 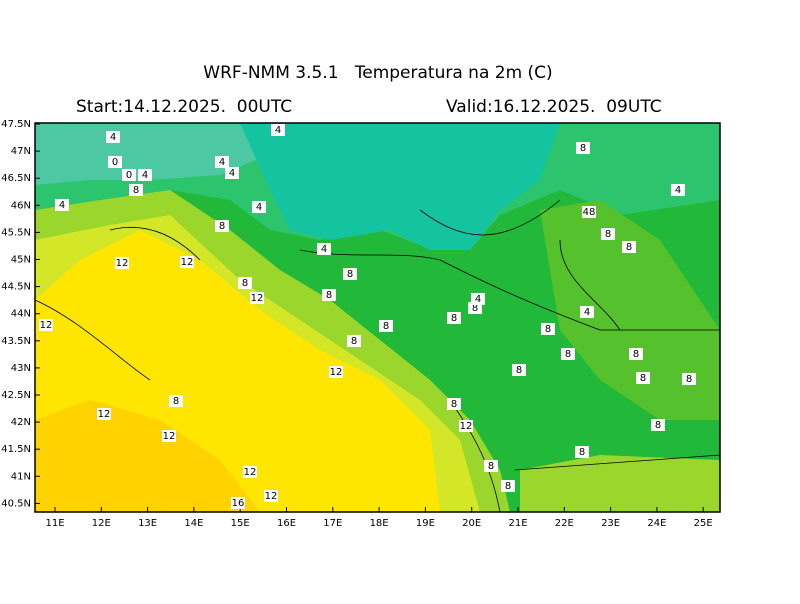 I want to click on lon-label: 21E, so click(x=517, y=523).